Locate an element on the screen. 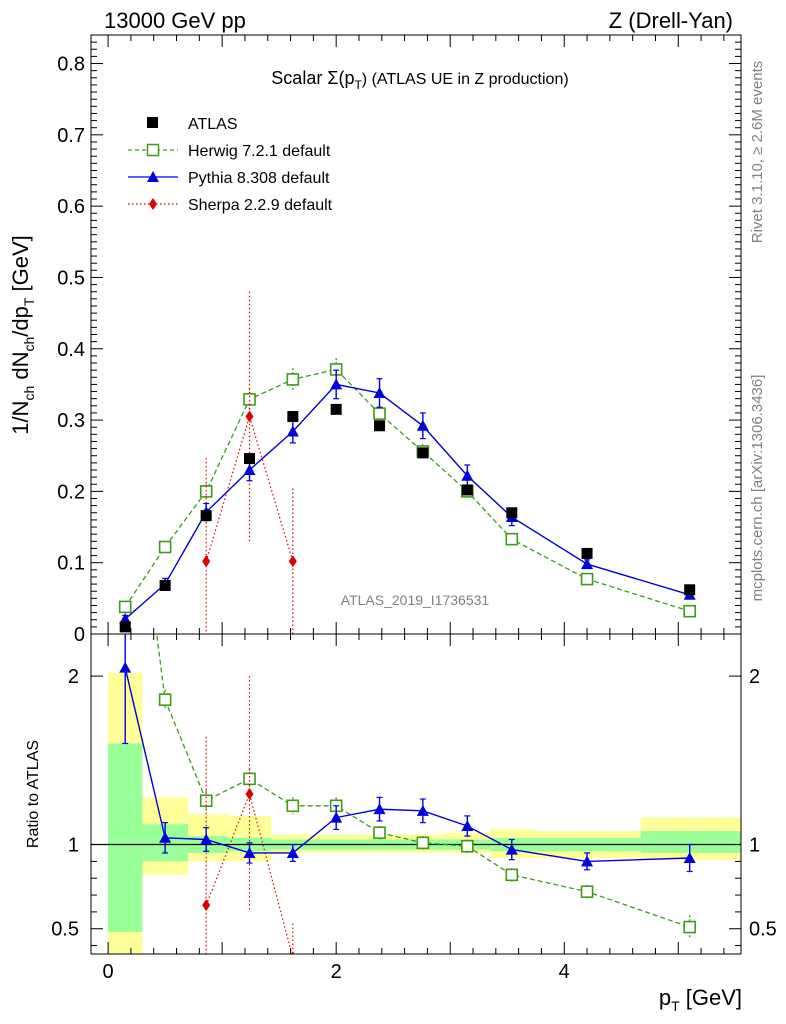  legend-label-sherpa: Sherpa 2.2.9 default is located at coordinates (260, 205).